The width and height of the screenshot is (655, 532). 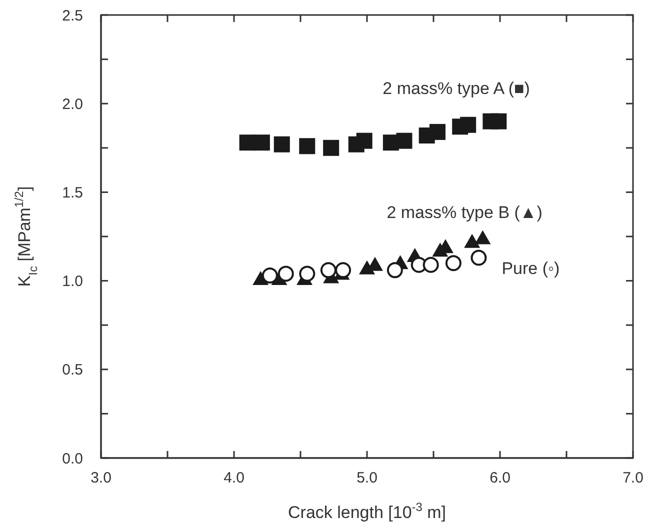 What do you see at coordinates (500, 478) in the screenshot?
I see `x-tick-label: 6.0` at bounding box center [500, 478].